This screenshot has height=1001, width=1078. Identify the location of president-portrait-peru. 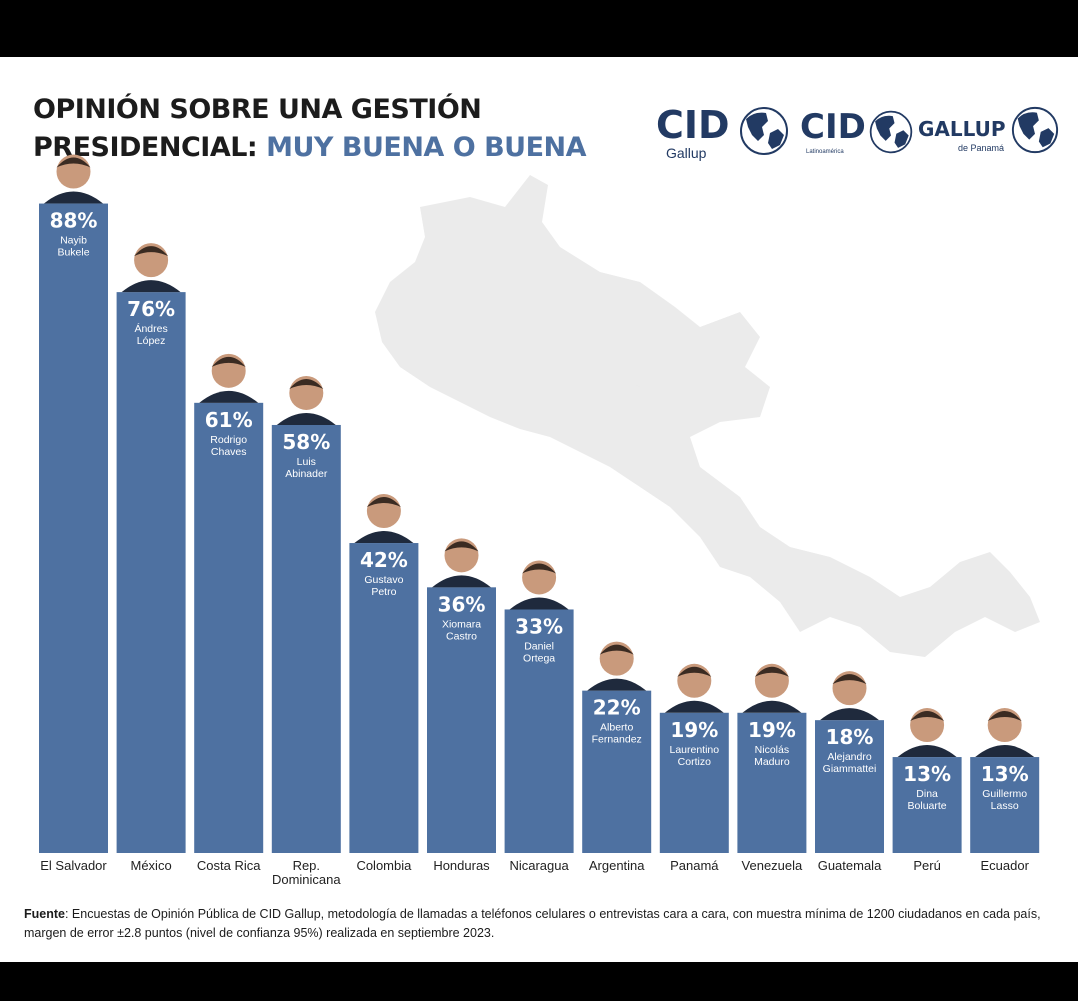
(927, 733).